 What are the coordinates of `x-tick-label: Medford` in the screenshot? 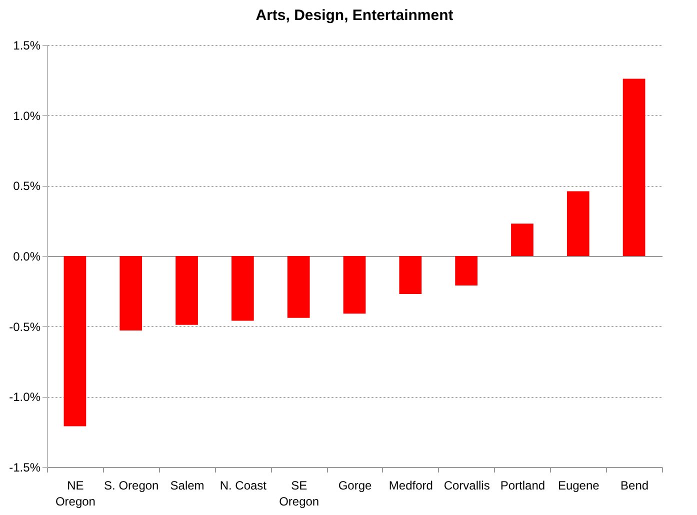 It's located at (410, 485).